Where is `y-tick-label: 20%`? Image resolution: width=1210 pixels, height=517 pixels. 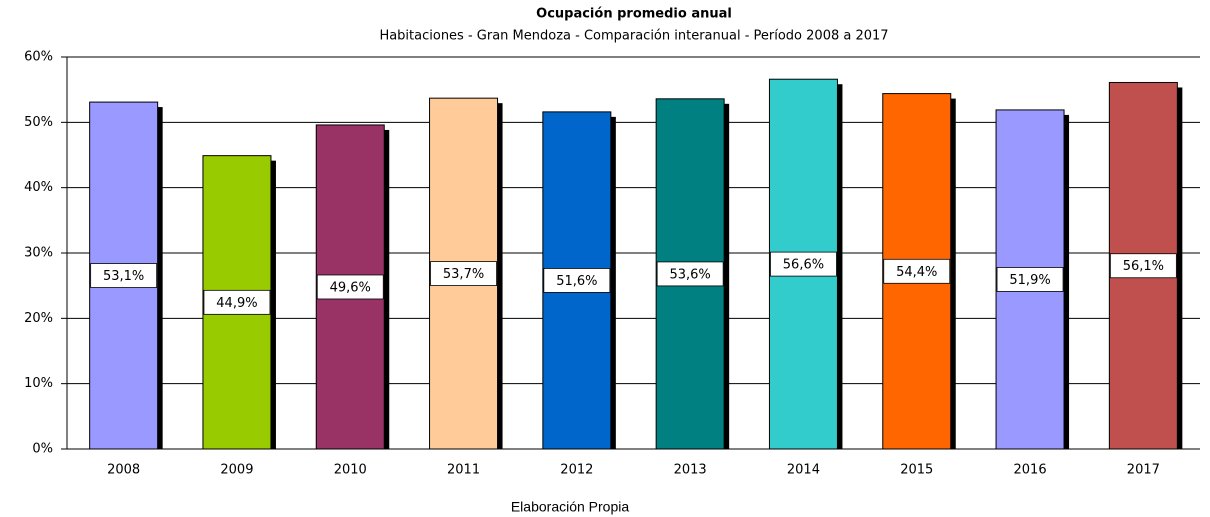
y-tick-label: 20% is located at coordinates (38, 318).